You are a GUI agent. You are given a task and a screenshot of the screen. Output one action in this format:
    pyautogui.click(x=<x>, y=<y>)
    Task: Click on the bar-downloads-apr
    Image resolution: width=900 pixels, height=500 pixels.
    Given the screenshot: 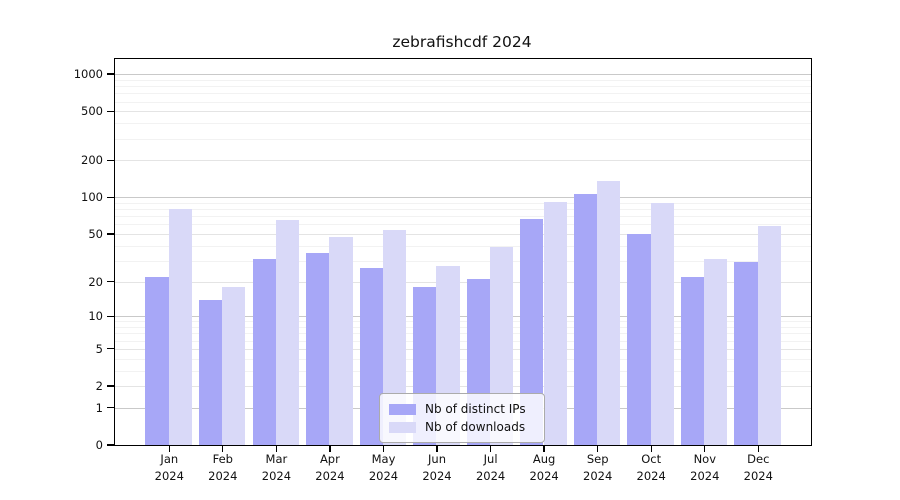 What is the action you would take?
    pyautogui.click(x=341, y=341)
    